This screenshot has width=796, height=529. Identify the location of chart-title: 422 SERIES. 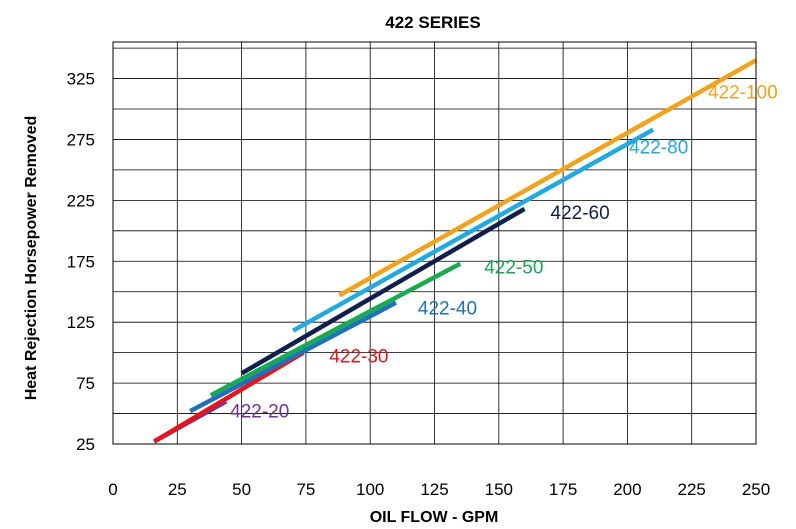
(432, 22).